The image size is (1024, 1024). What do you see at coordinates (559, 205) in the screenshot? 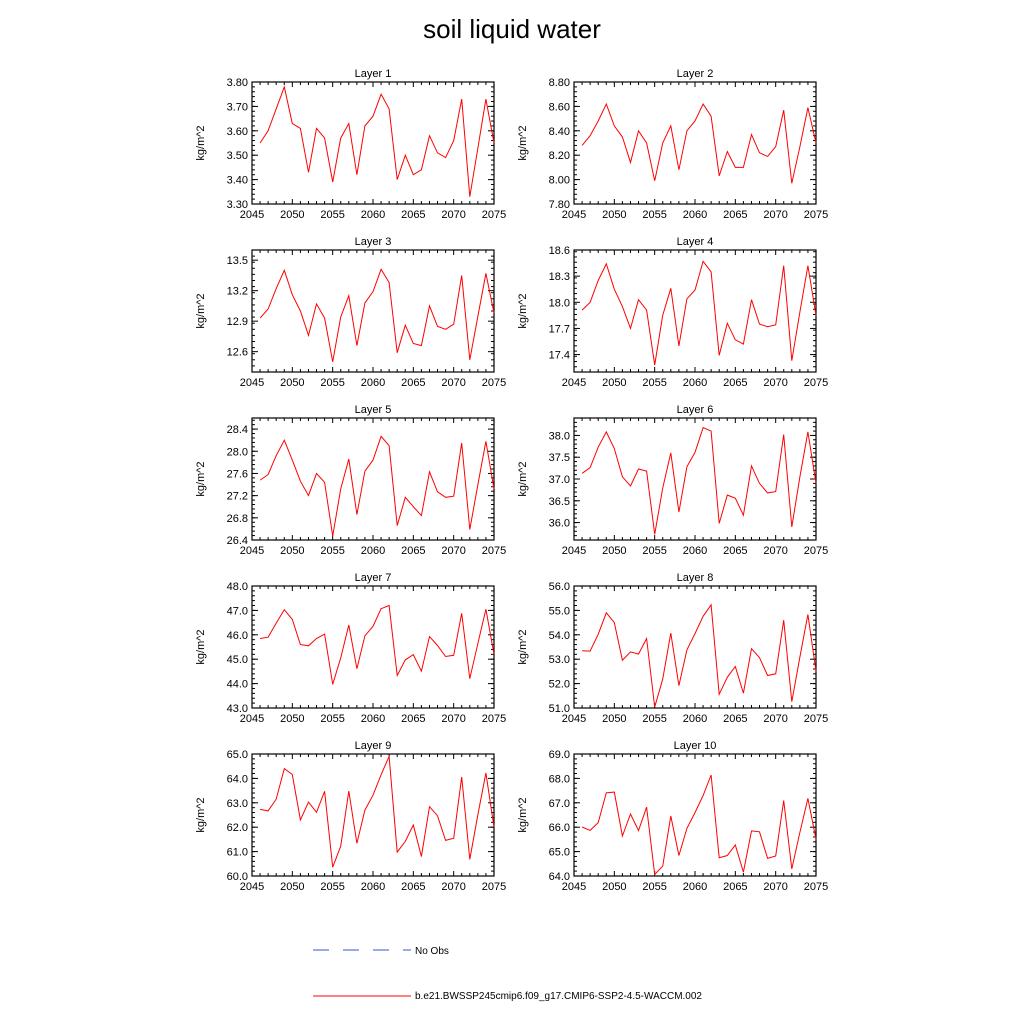
I see `y-tick-label: 7.80` at bounding box center [559, 205].